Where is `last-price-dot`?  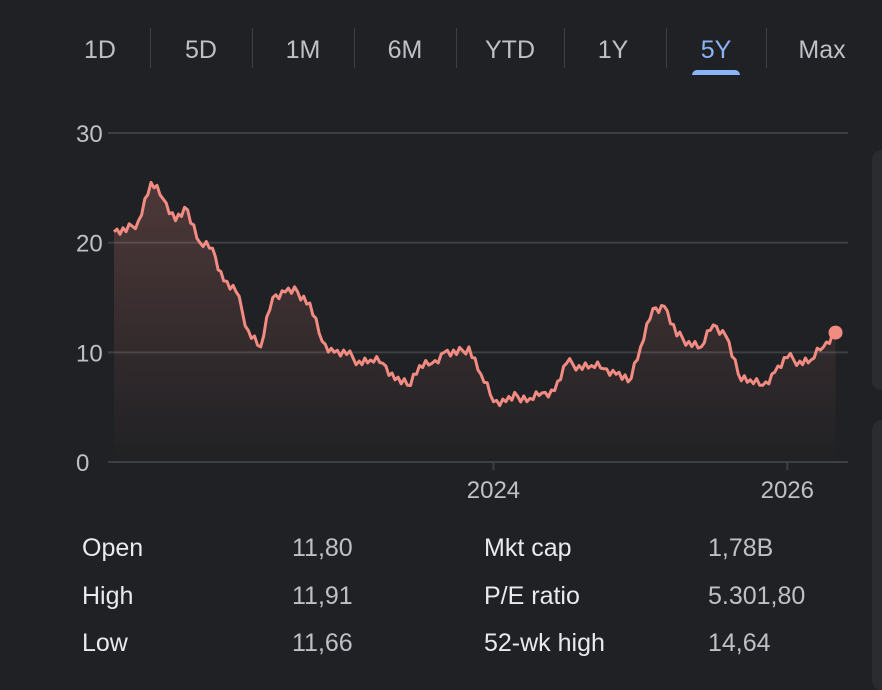
last-price-dot is located at coordinates (835, 332).